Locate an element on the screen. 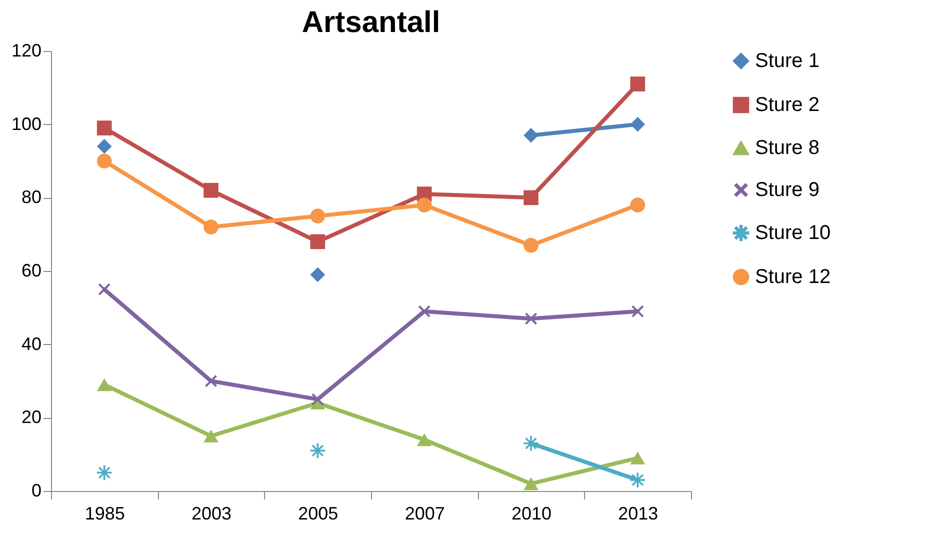 The height and width of the screenshot is (546, 942). legend-label: Sture 8 is located at coordinates (787, 148).